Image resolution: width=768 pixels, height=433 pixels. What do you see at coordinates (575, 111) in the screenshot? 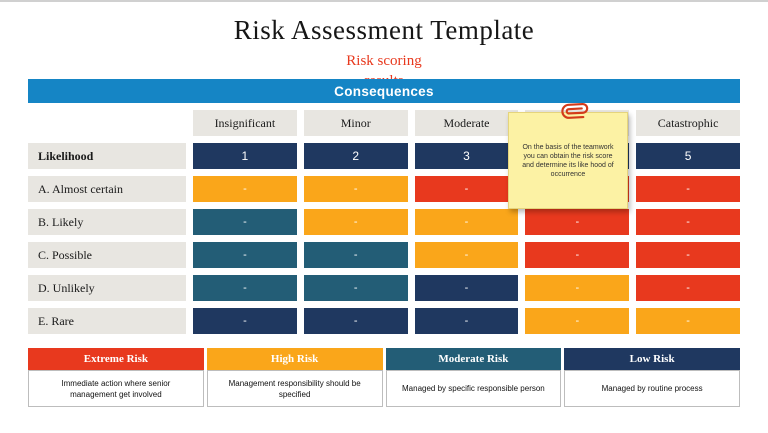
I see `paperclip-icon` at bounding box center [575, 111].